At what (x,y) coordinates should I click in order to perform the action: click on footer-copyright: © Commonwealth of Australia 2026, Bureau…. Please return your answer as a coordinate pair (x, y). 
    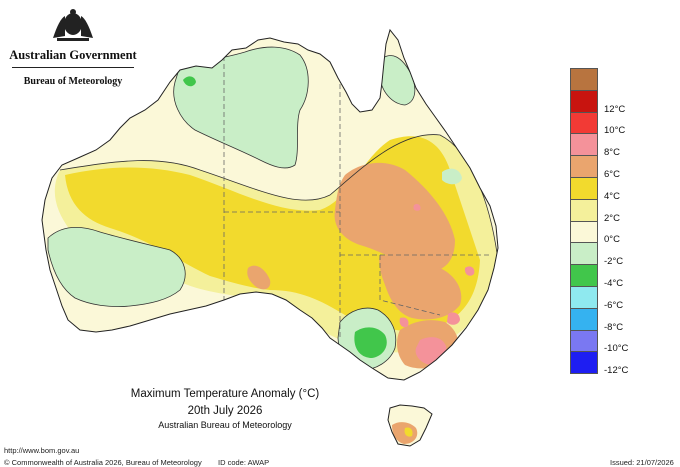
    Looking at the image, I should click on (103, 462).